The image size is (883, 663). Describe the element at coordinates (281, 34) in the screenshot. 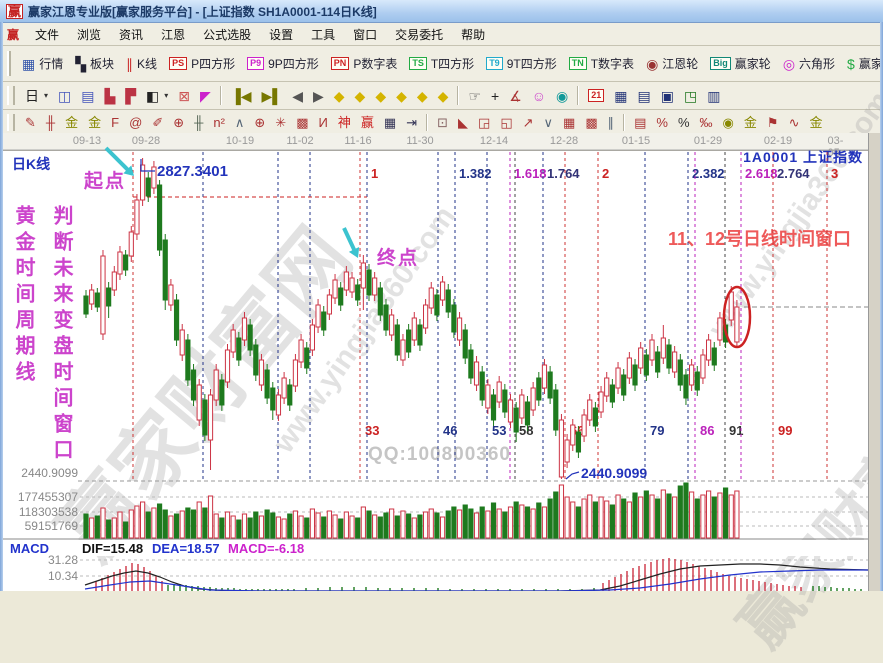

I see `menu-item-5: 设置` at that location.